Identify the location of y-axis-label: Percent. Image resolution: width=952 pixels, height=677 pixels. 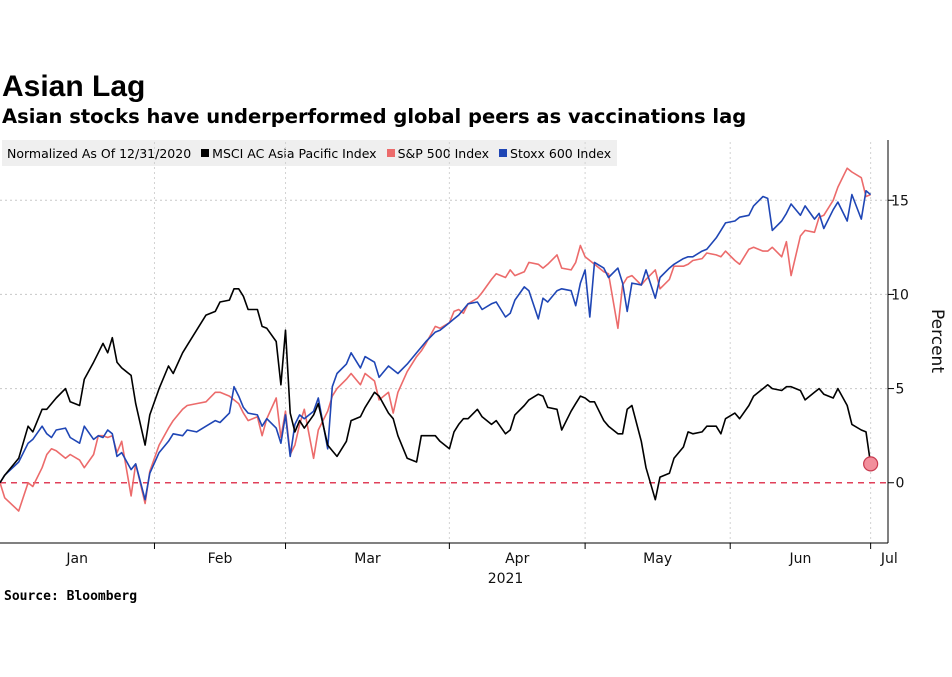
(937, 341).